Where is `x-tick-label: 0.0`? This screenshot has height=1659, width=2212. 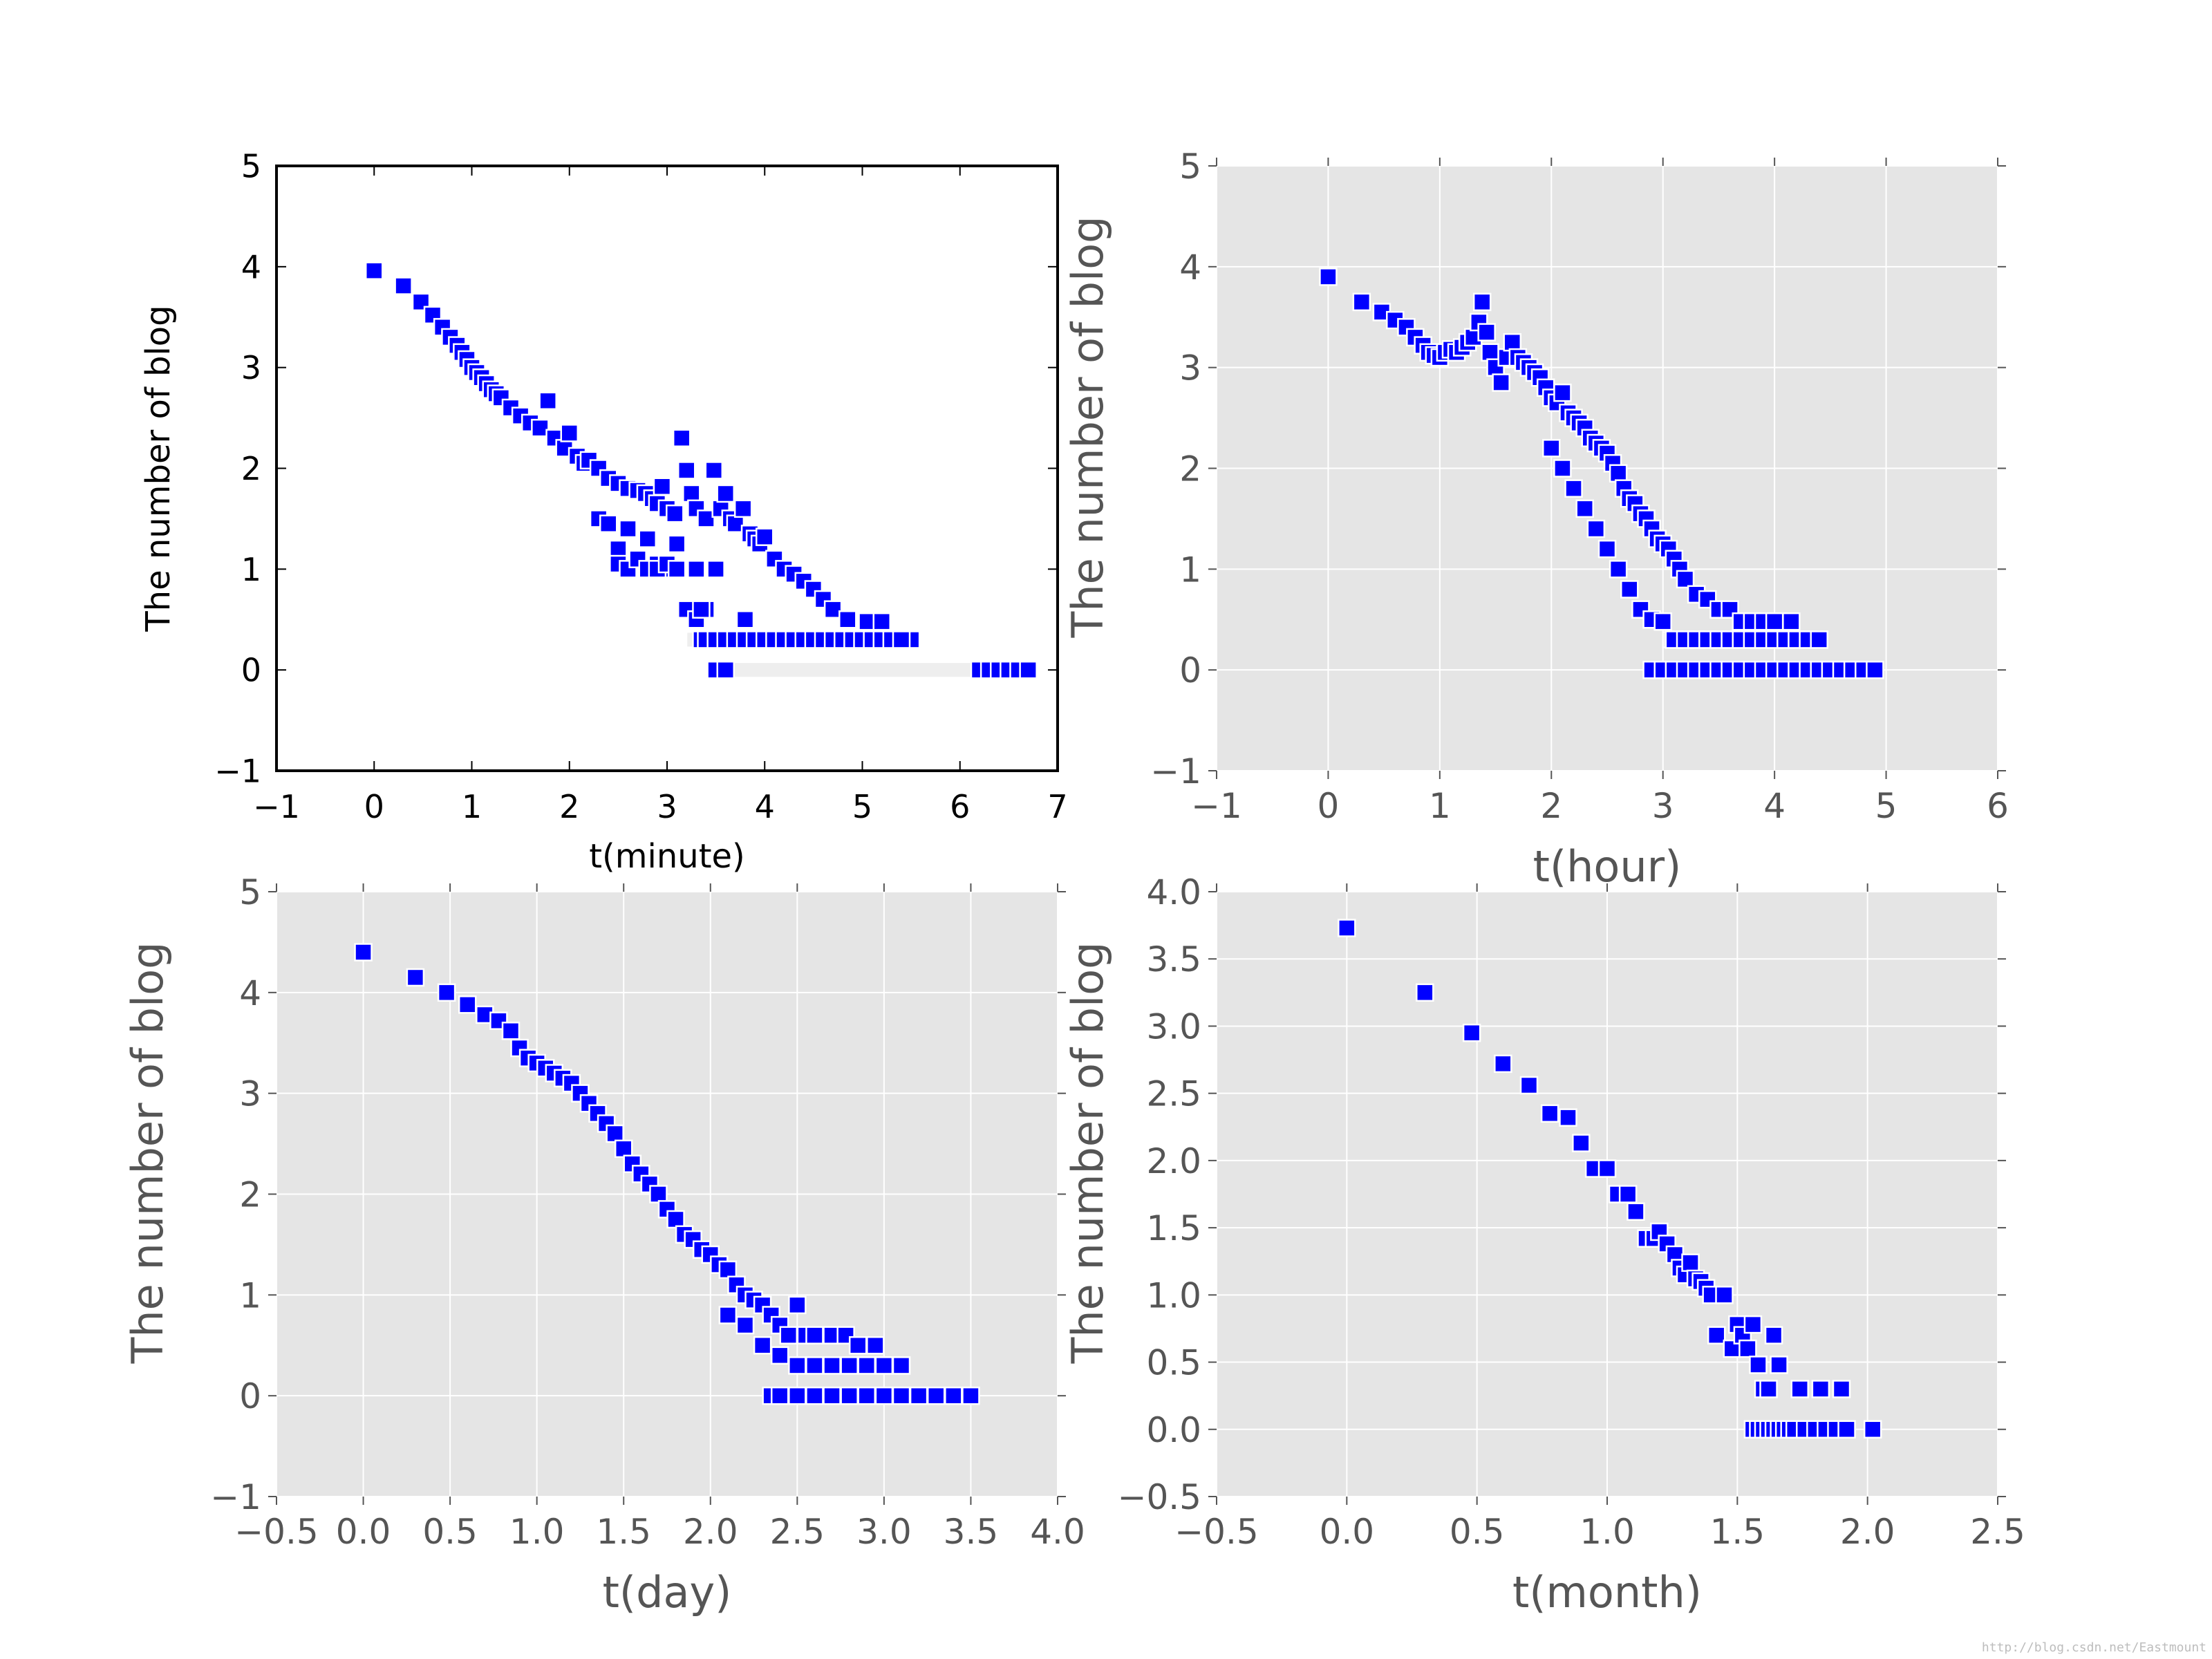 x-tick-label: 0.0 is located at coordinates (364, 1532).